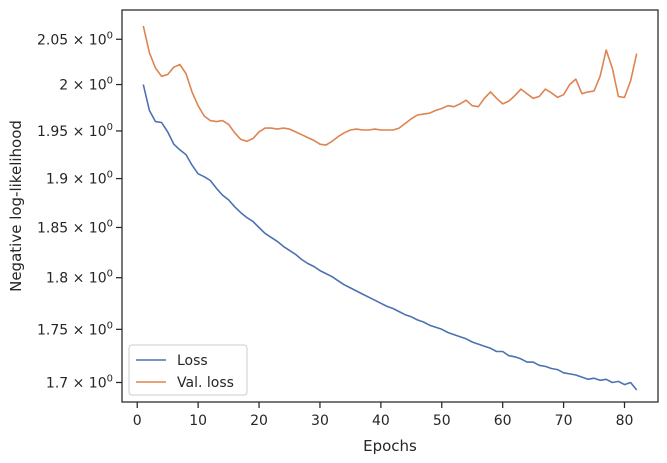  I want to click on x-tick-label: 60, so click(503, 421).